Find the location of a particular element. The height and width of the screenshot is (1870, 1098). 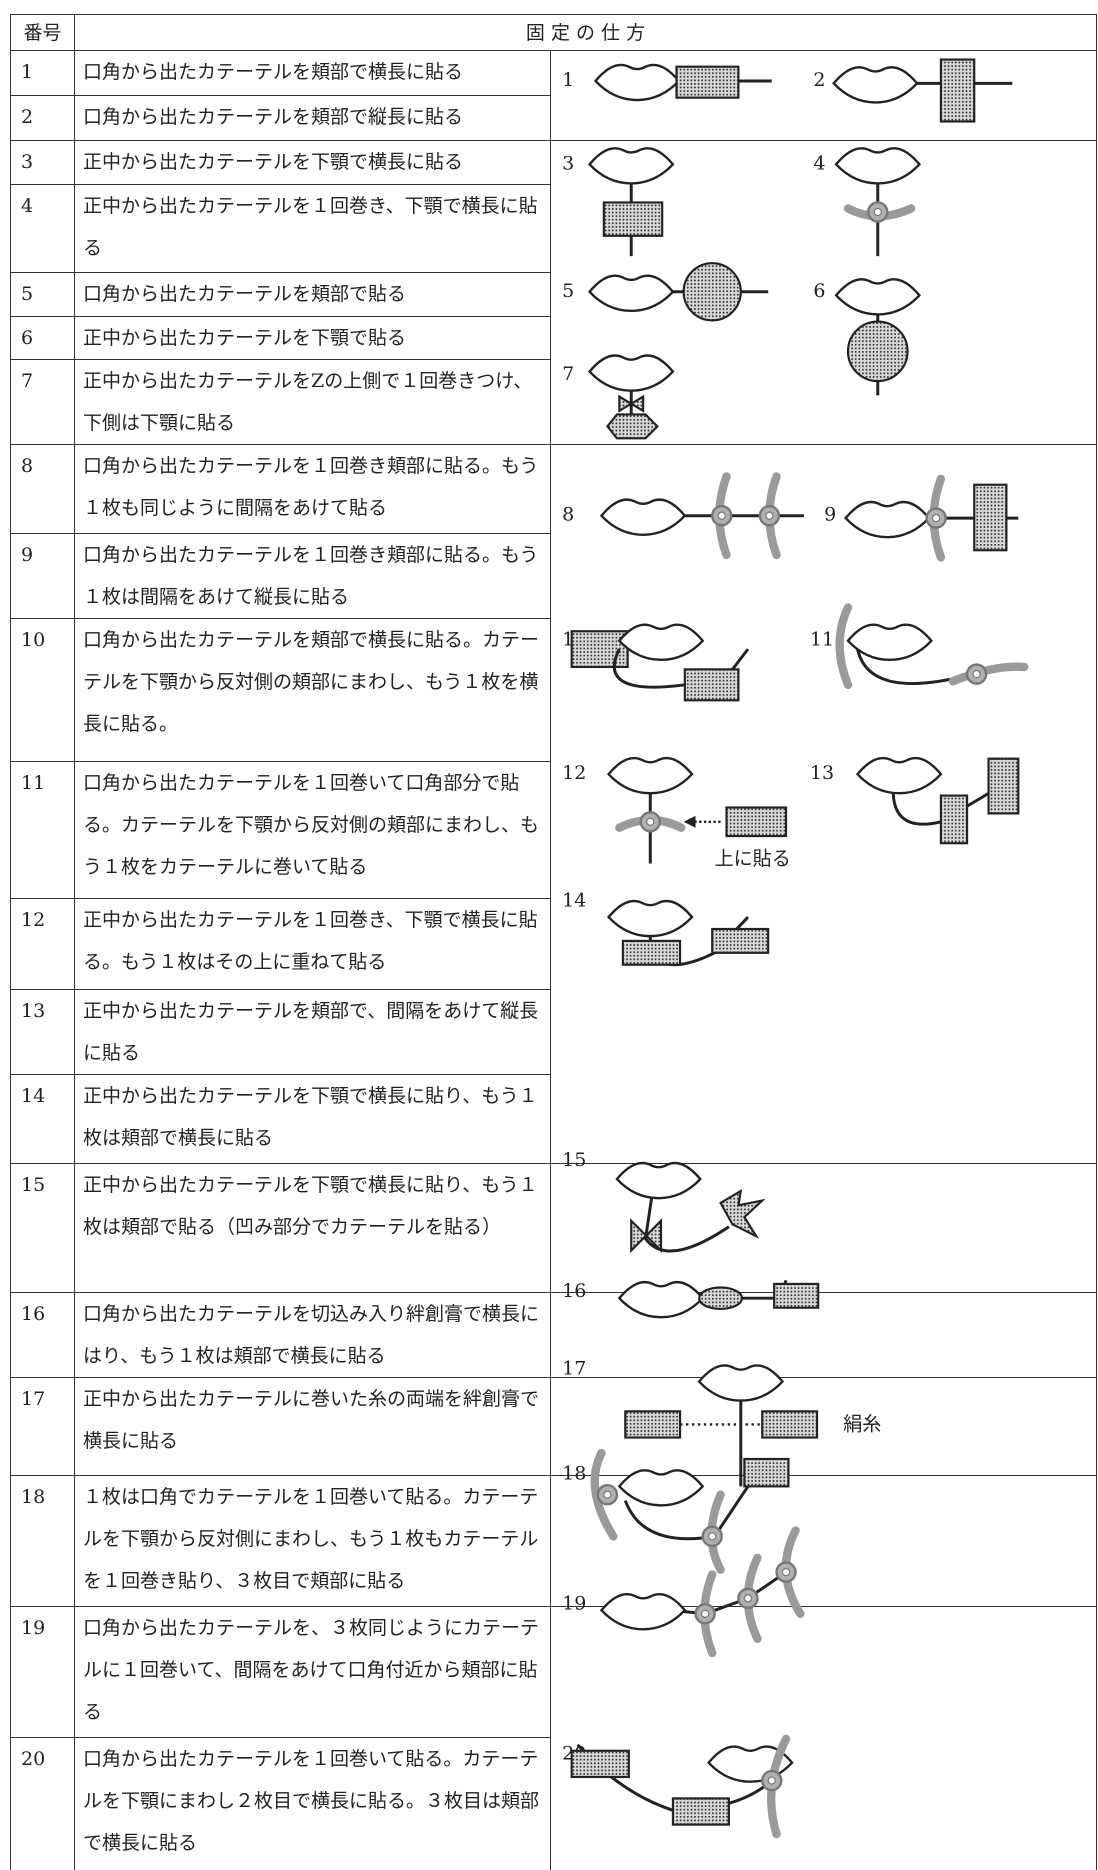

row-number: 8 is located at coordinates (42, 489).